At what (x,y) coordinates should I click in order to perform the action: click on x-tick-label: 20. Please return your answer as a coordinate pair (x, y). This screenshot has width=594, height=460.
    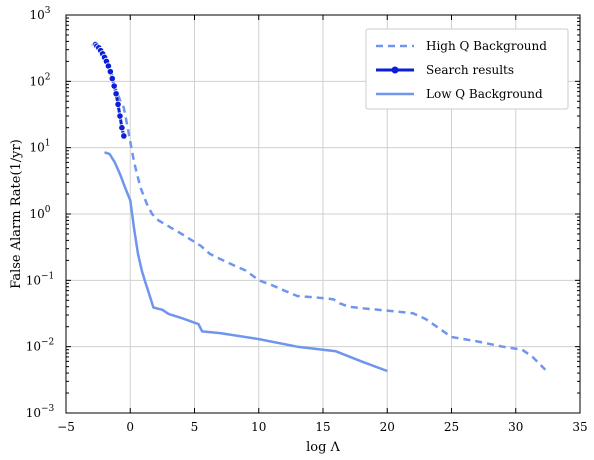
    Looking at the image, I should click on (387, 427).